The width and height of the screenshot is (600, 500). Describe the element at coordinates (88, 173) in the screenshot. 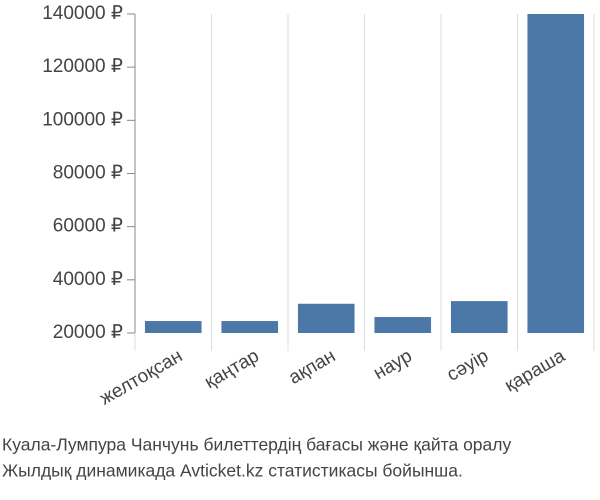

I see `y-tick-label: 80000 ₽` at that location.